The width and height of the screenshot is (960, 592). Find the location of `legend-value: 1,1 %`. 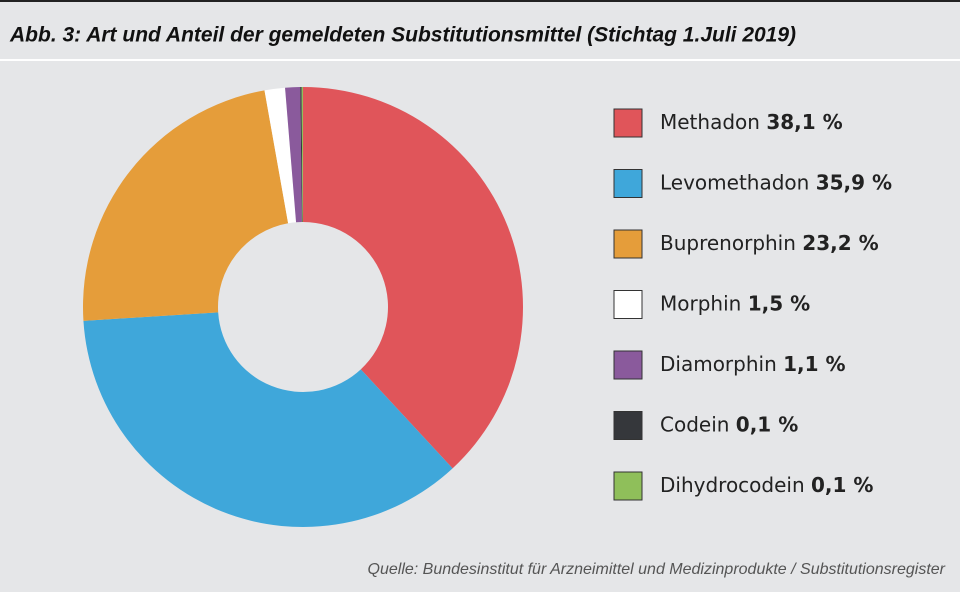

legend-value: 1,1 % is located at coordinates (814, 364).